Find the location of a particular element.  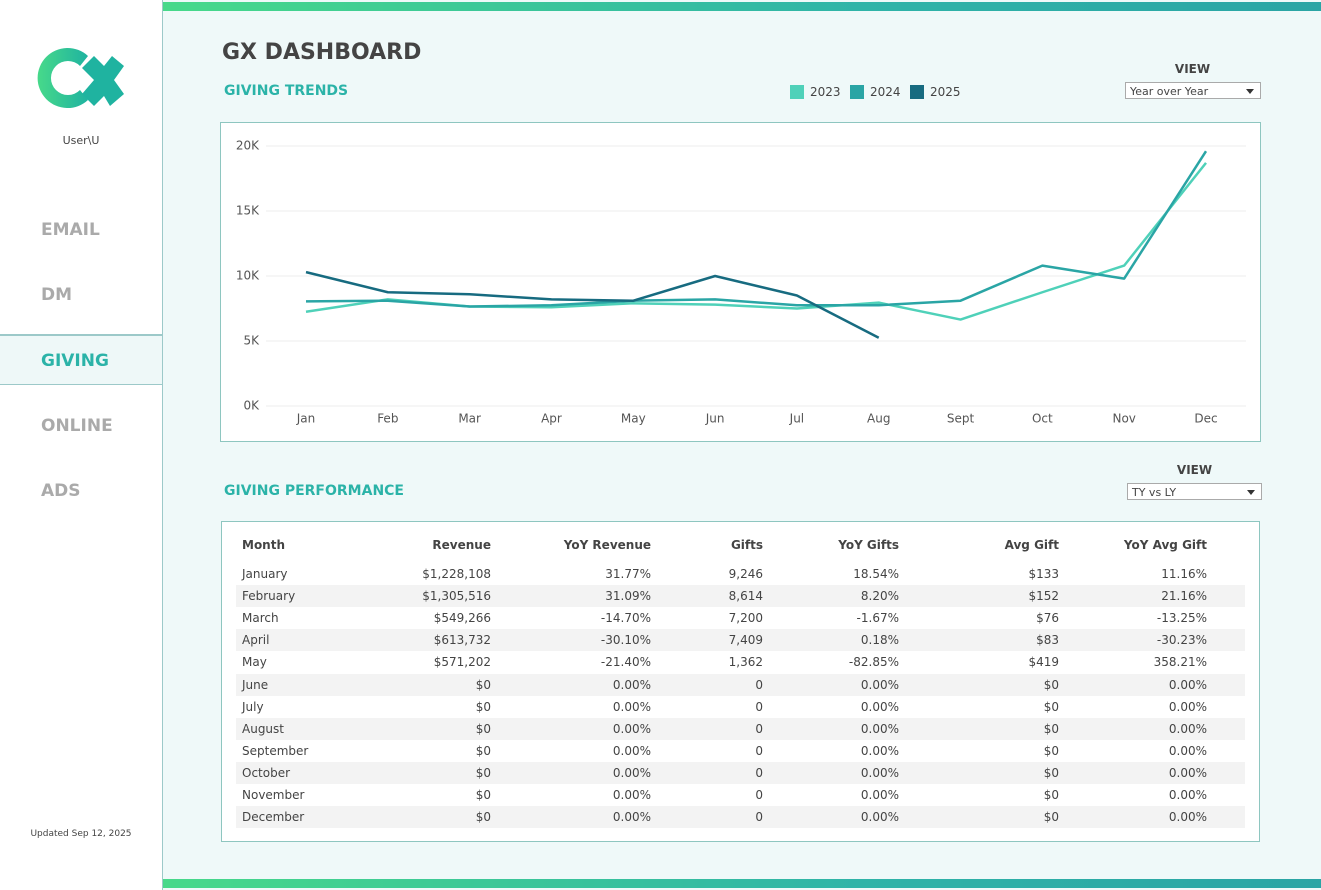

x-tick-label: Aug is located at coordinates (878, 419).